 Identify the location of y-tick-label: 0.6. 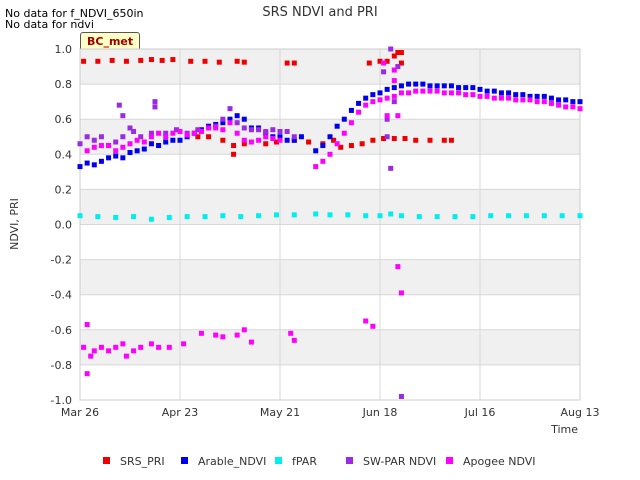
(64, 119).